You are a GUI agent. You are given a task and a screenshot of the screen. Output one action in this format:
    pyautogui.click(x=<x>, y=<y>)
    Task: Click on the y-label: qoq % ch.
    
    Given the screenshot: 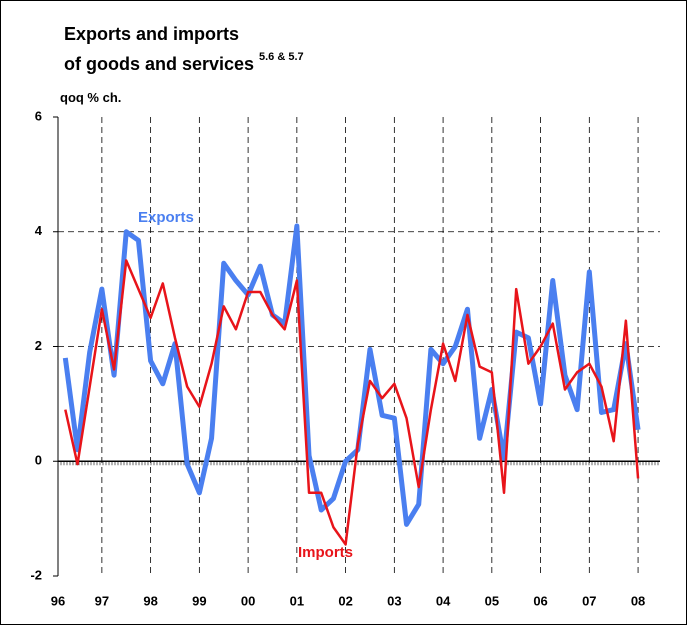 What is the action you would take?
    pyautogui.click(x=90, y=97)
    